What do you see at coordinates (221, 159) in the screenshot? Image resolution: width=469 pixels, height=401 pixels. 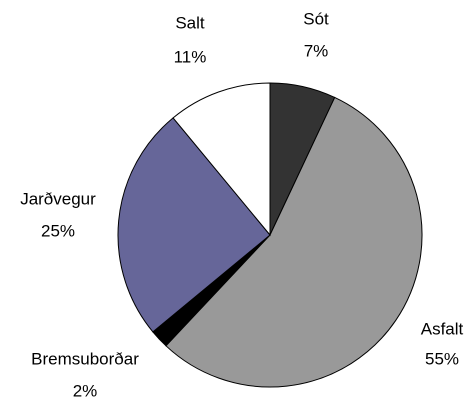 I see `pie-slice` at bounding box center [221, 159].